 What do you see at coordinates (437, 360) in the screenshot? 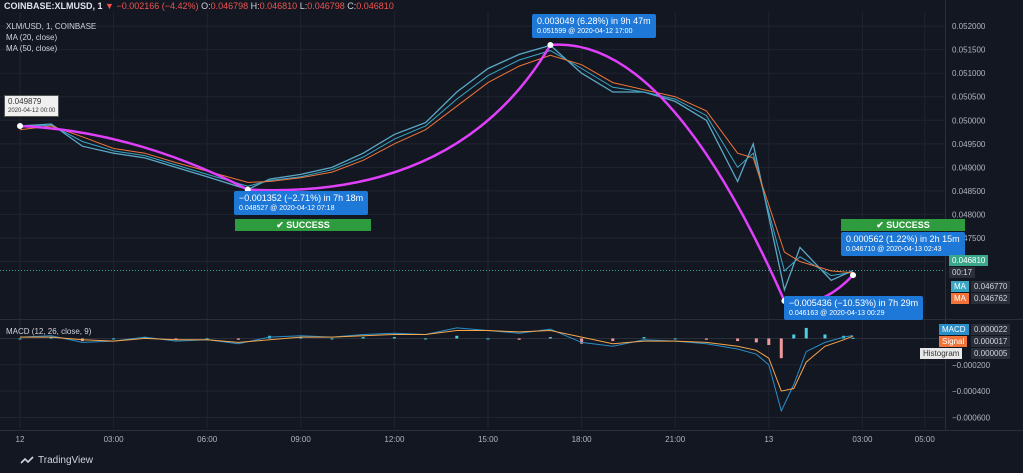
I see `signal-line` at bounding box center [437, 360].